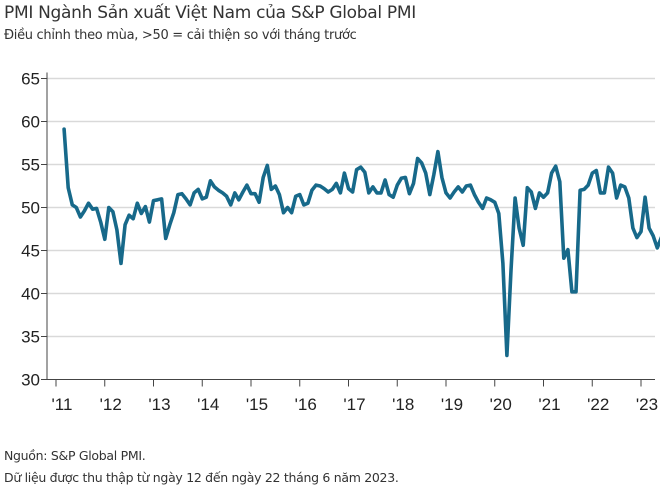 The width and height of the screenshot is (660, 494). I want to click on y-tick-label: 60, so click(30, 122).